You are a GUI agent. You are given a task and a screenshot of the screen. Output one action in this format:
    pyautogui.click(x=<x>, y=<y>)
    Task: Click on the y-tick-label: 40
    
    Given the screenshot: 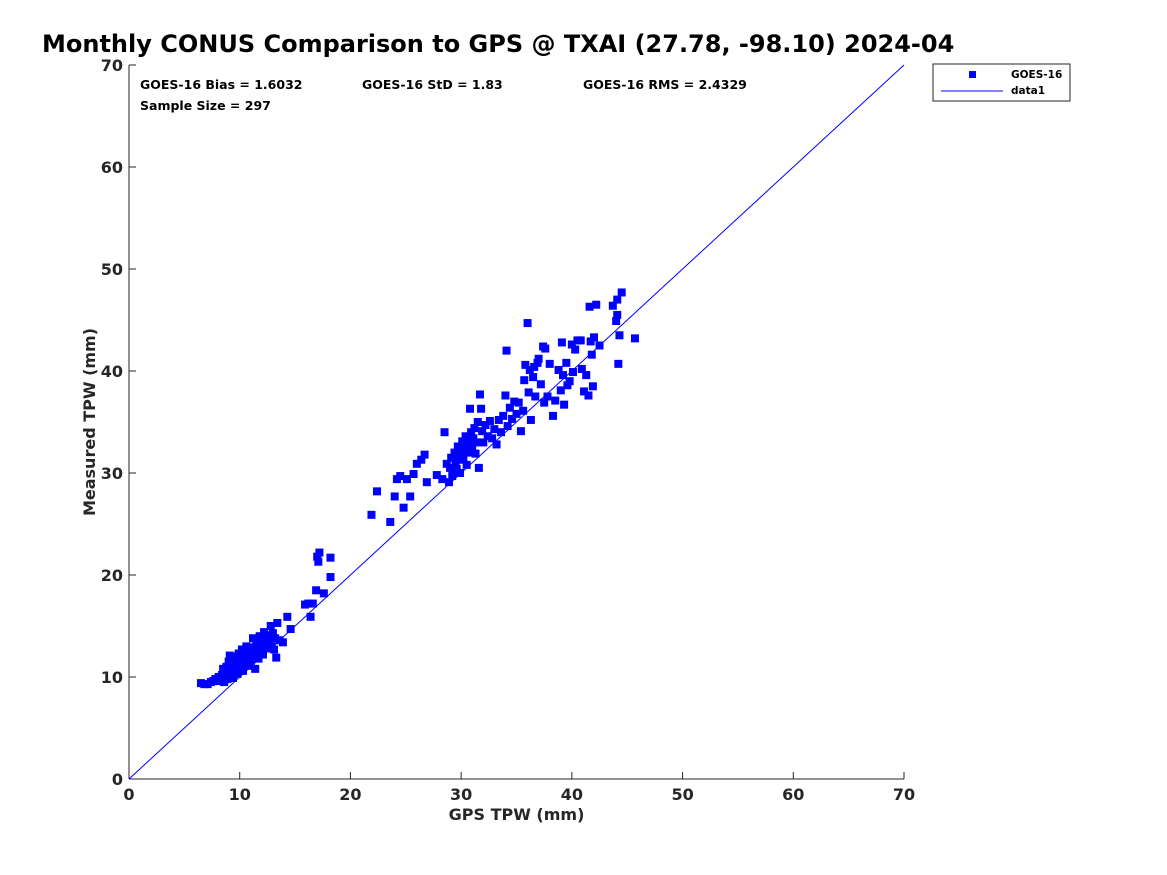 What is the action you would take?
    pyautogui.click(x=112, y=371)
    